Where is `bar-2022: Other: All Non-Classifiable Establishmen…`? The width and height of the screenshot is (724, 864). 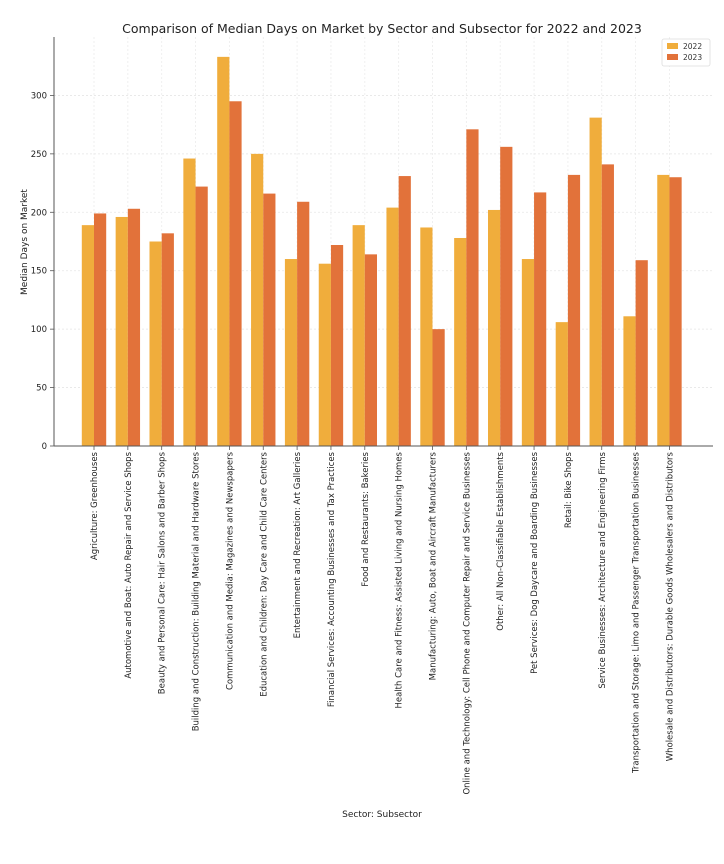 bar-2022: Other: All Non-Classifiable Establishmen… is located at coordinates (494, 327).